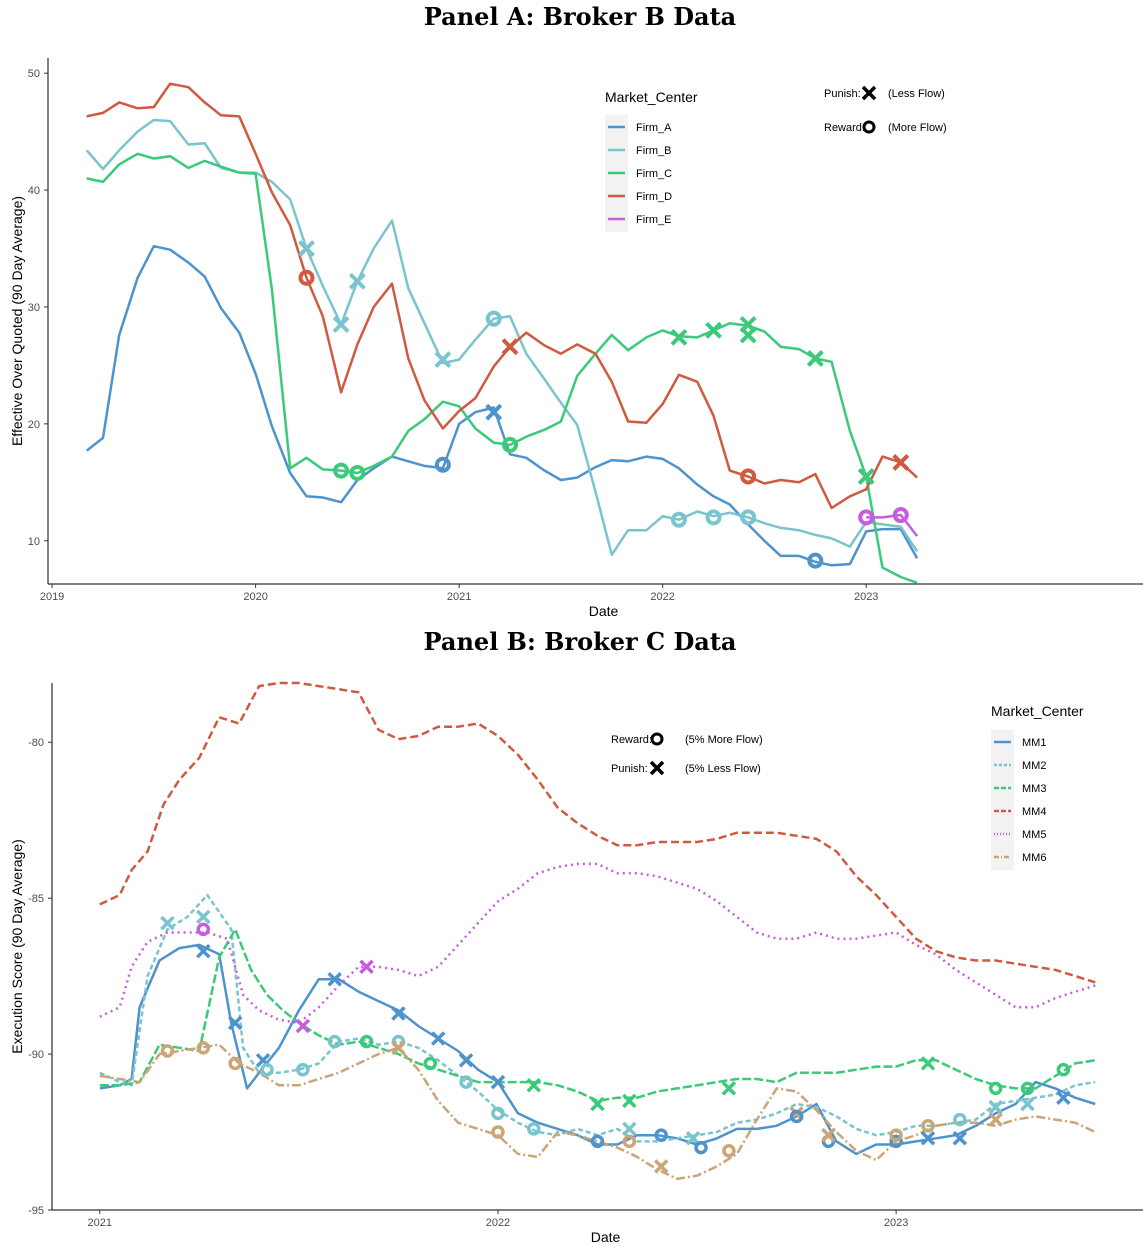  What do you see at coordinates (1034, 766) in the screenshot?
I see `legend-label-mm2: MM2` at bounding box center [1034, 766].